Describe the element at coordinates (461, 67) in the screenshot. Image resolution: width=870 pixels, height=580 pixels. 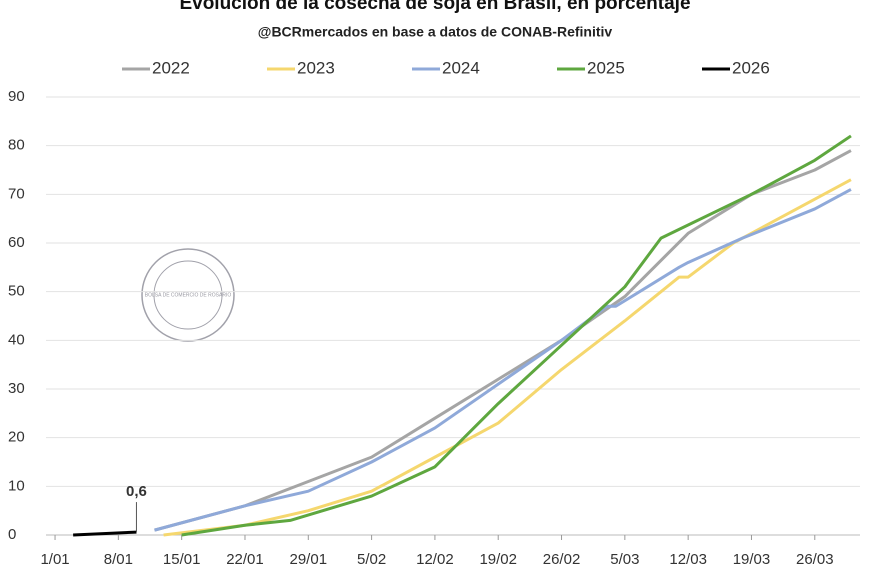
I see `legend-label: 2024` at that location.